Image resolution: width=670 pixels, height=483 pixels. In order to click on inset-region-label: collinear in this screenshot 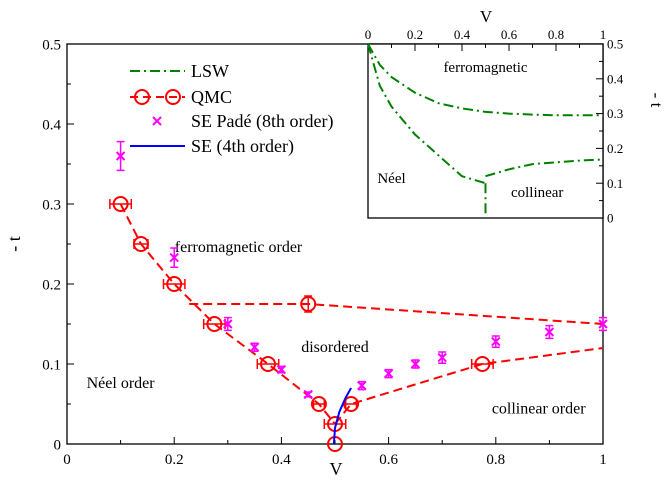, I will do `click(537, 193)`.